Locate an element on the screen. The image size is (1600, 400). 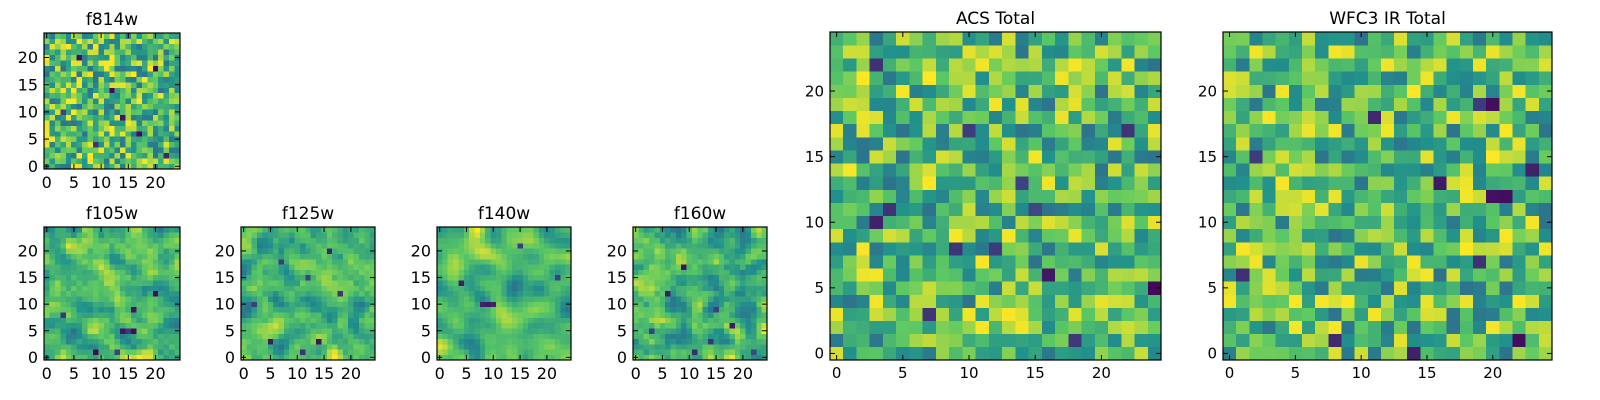
x-tick-label: 10 is located at coordinates (297, 373).